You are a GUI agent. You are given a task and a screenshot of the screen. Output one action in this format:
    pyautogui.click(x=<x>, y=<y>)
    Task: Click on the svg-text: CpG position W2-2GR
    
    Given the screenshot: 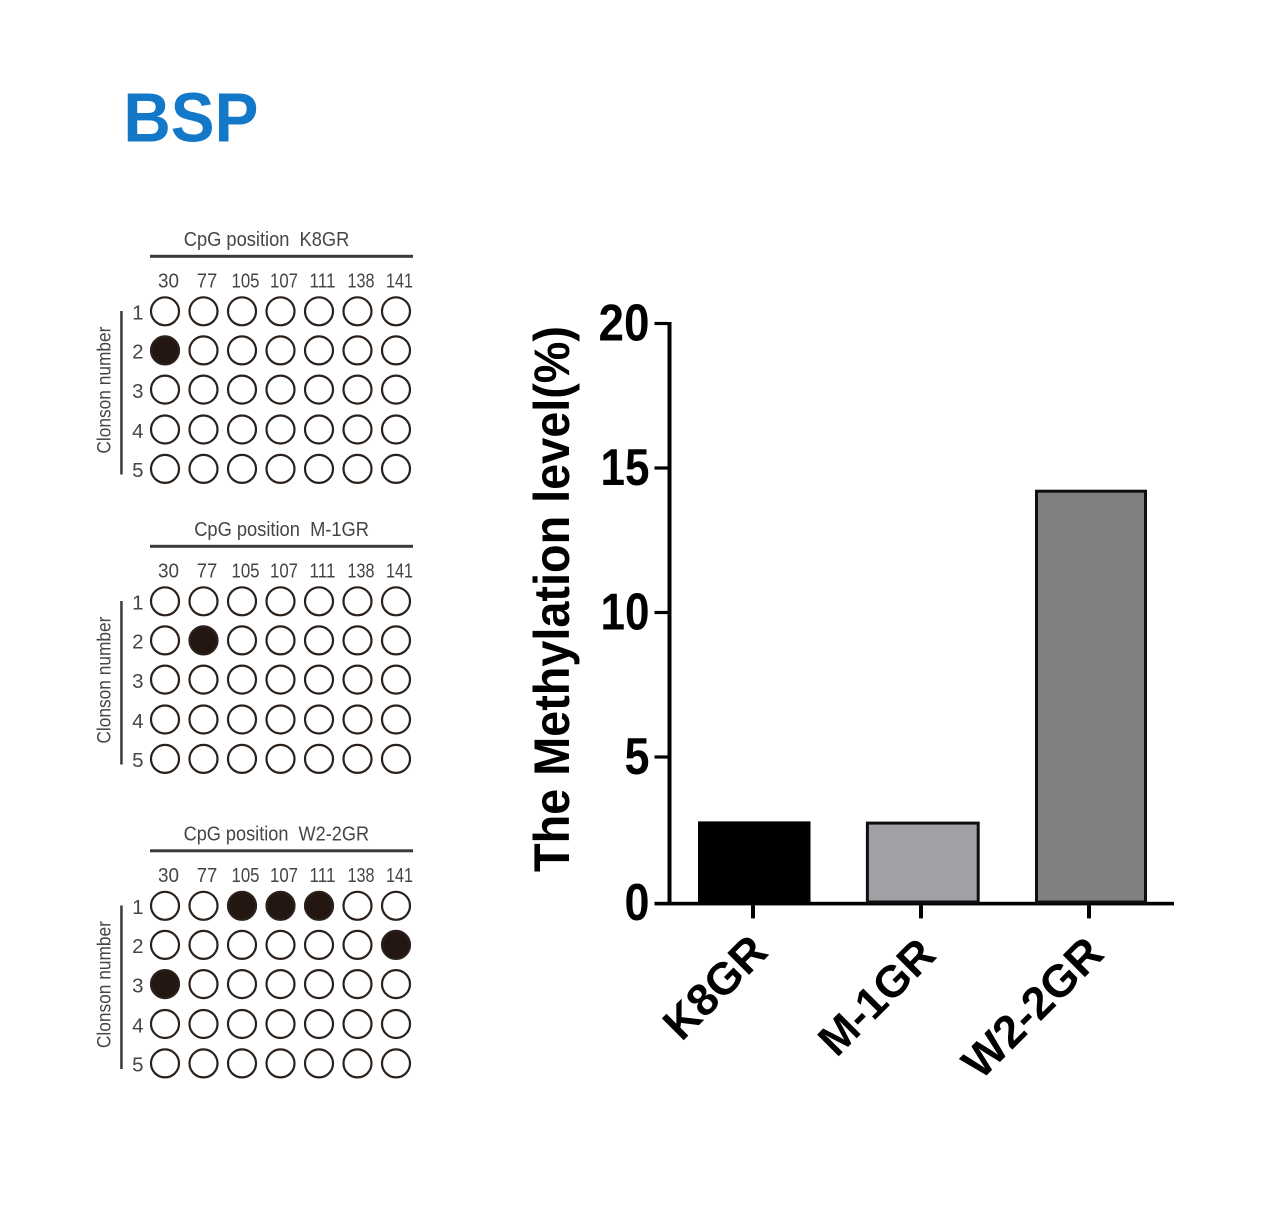 What is the action you would take?
    pyautogui.click(x=277, y=834)
    